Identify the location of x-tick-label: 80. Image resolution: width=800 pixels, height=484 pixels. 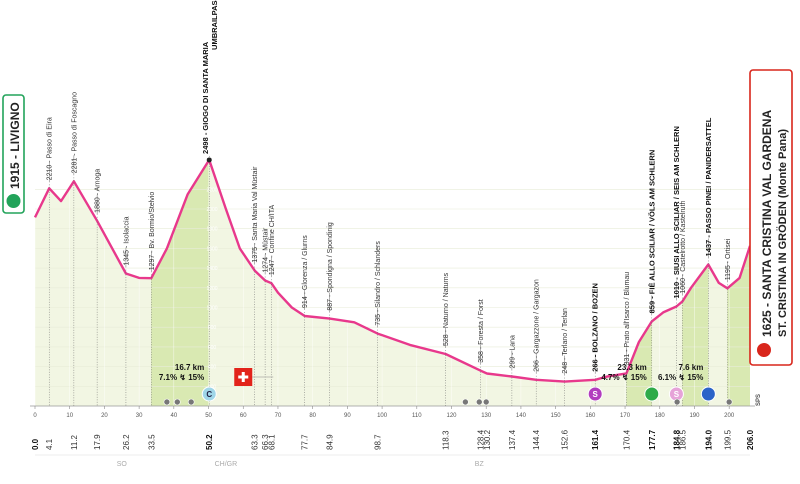
(312, 416).